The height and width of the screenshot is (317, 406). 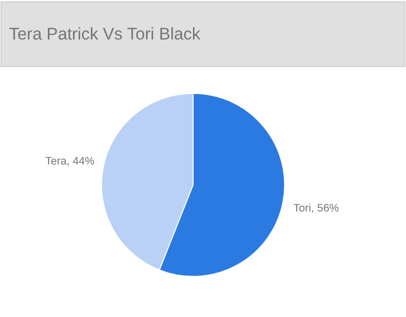 I want to click on chart-title: Tera Patrick Vs Tori Black, so click(x=104, y=34).